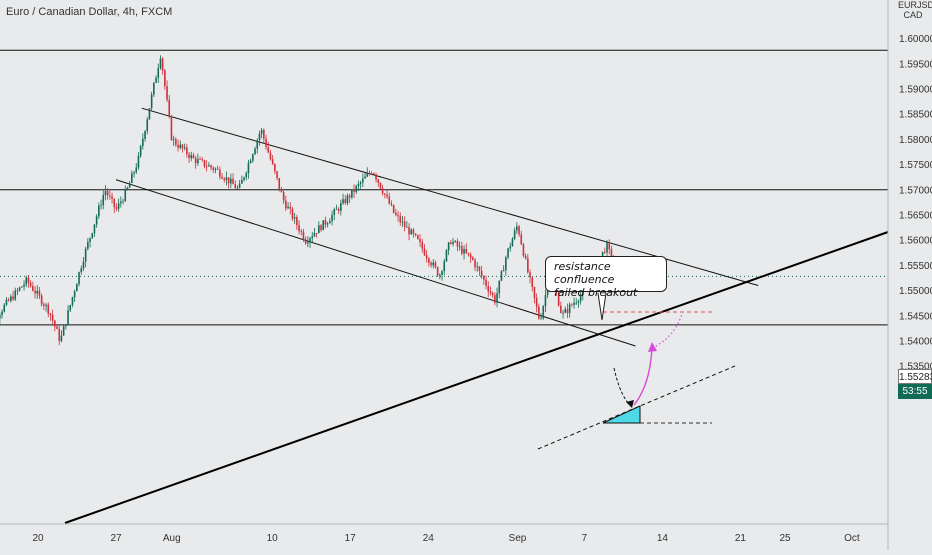  What do you see at coordinates (915, 165) in the screenshot?
I see `y-tick-label: 1.57500` at bounding box center [915, 165].